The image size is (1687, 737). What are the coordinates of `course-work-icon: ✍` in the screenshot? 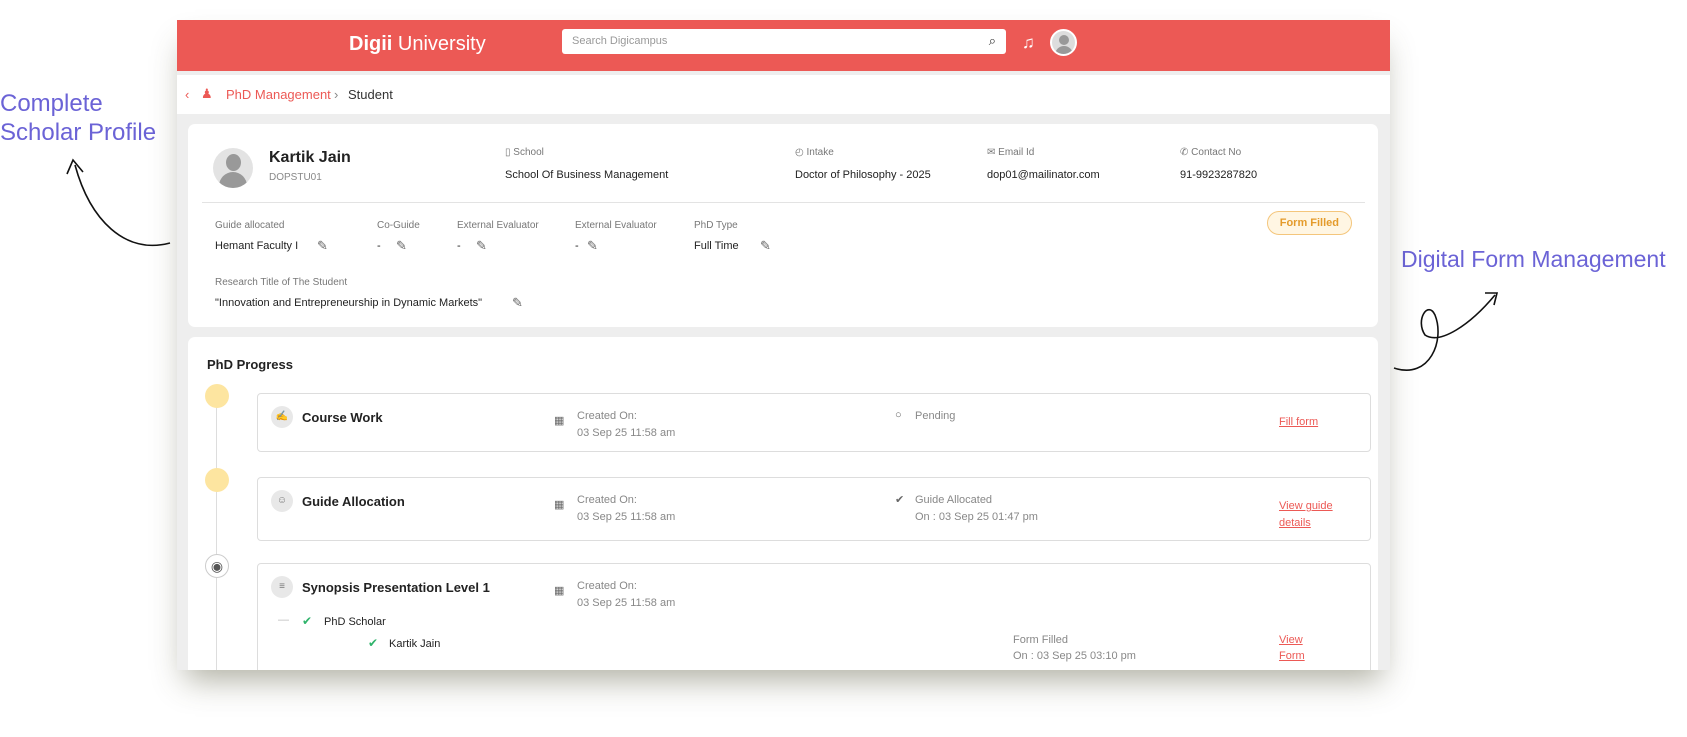 It's located at (282, 417).